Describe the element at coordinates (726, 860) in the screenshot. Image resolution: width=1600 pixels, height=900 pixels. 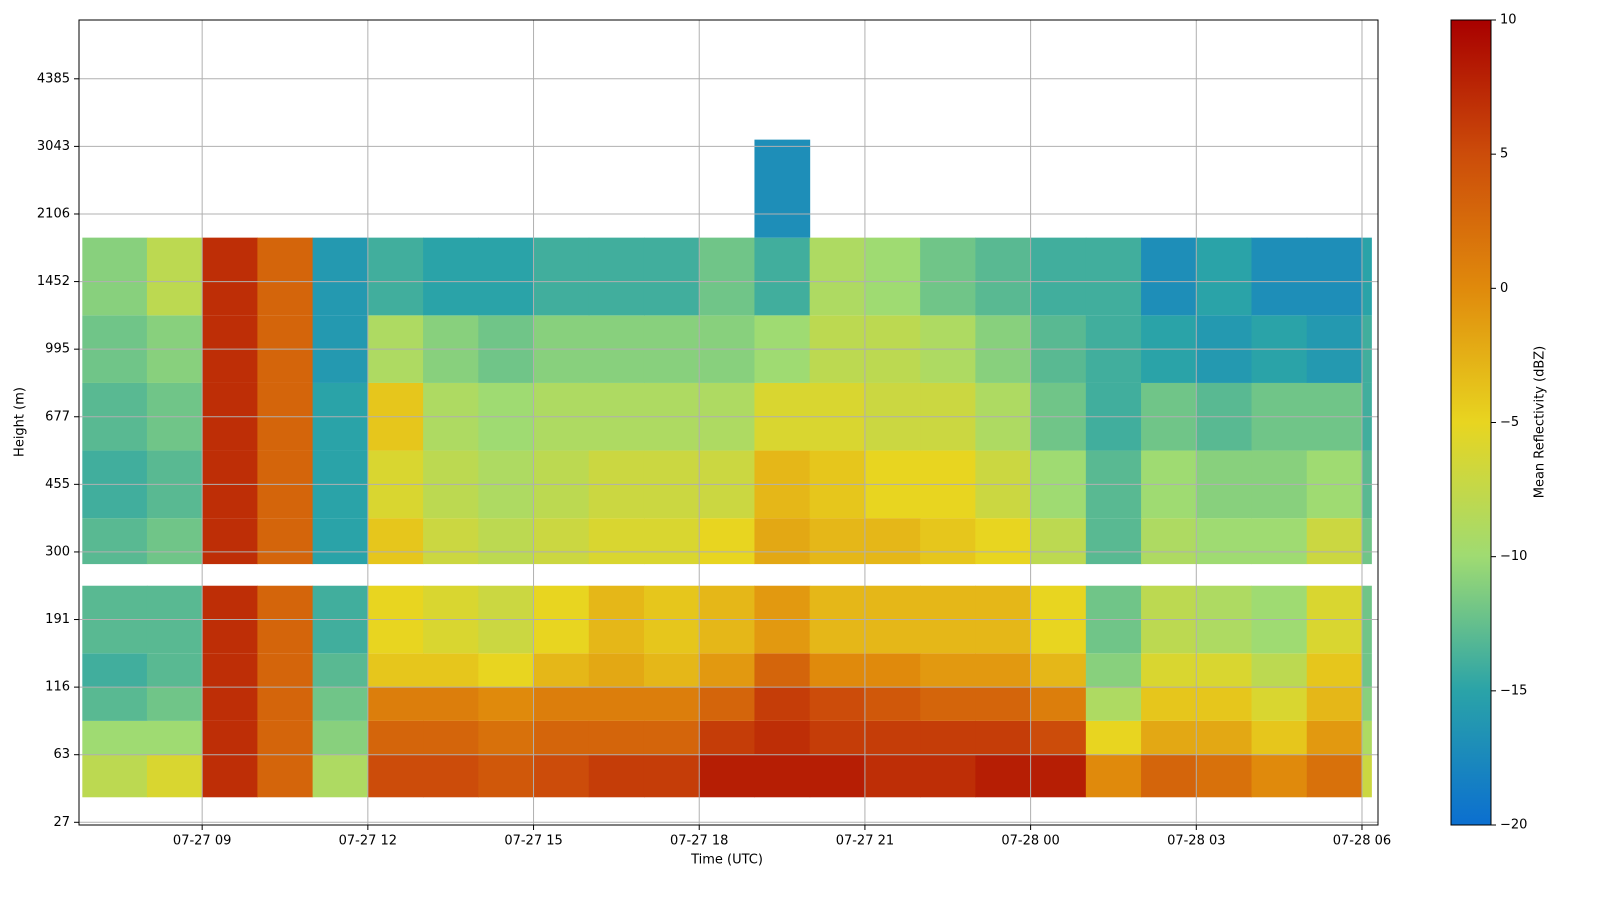
I see `x-axis-label: Time (UTC)` at that location.